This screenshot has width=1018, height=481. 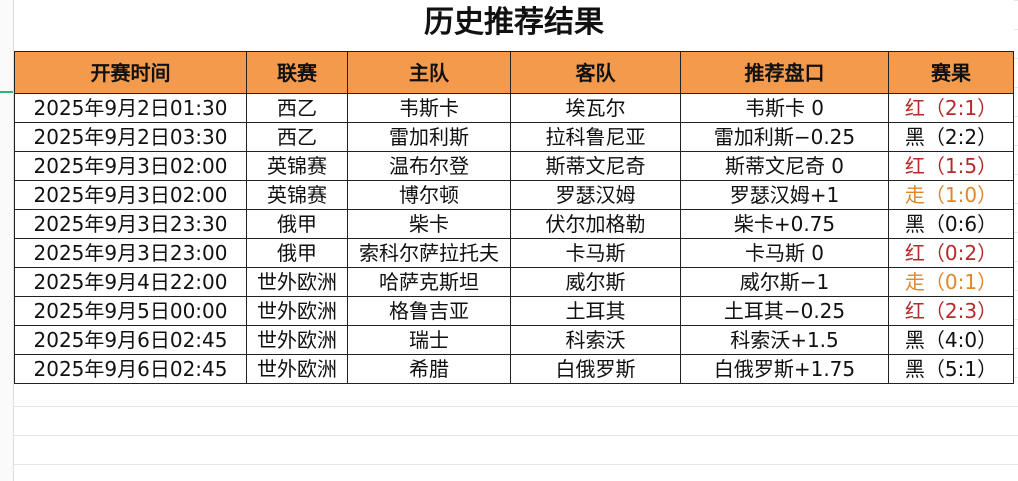 I want to click on cell-away: 科索沃, so click(x=595, y=340).